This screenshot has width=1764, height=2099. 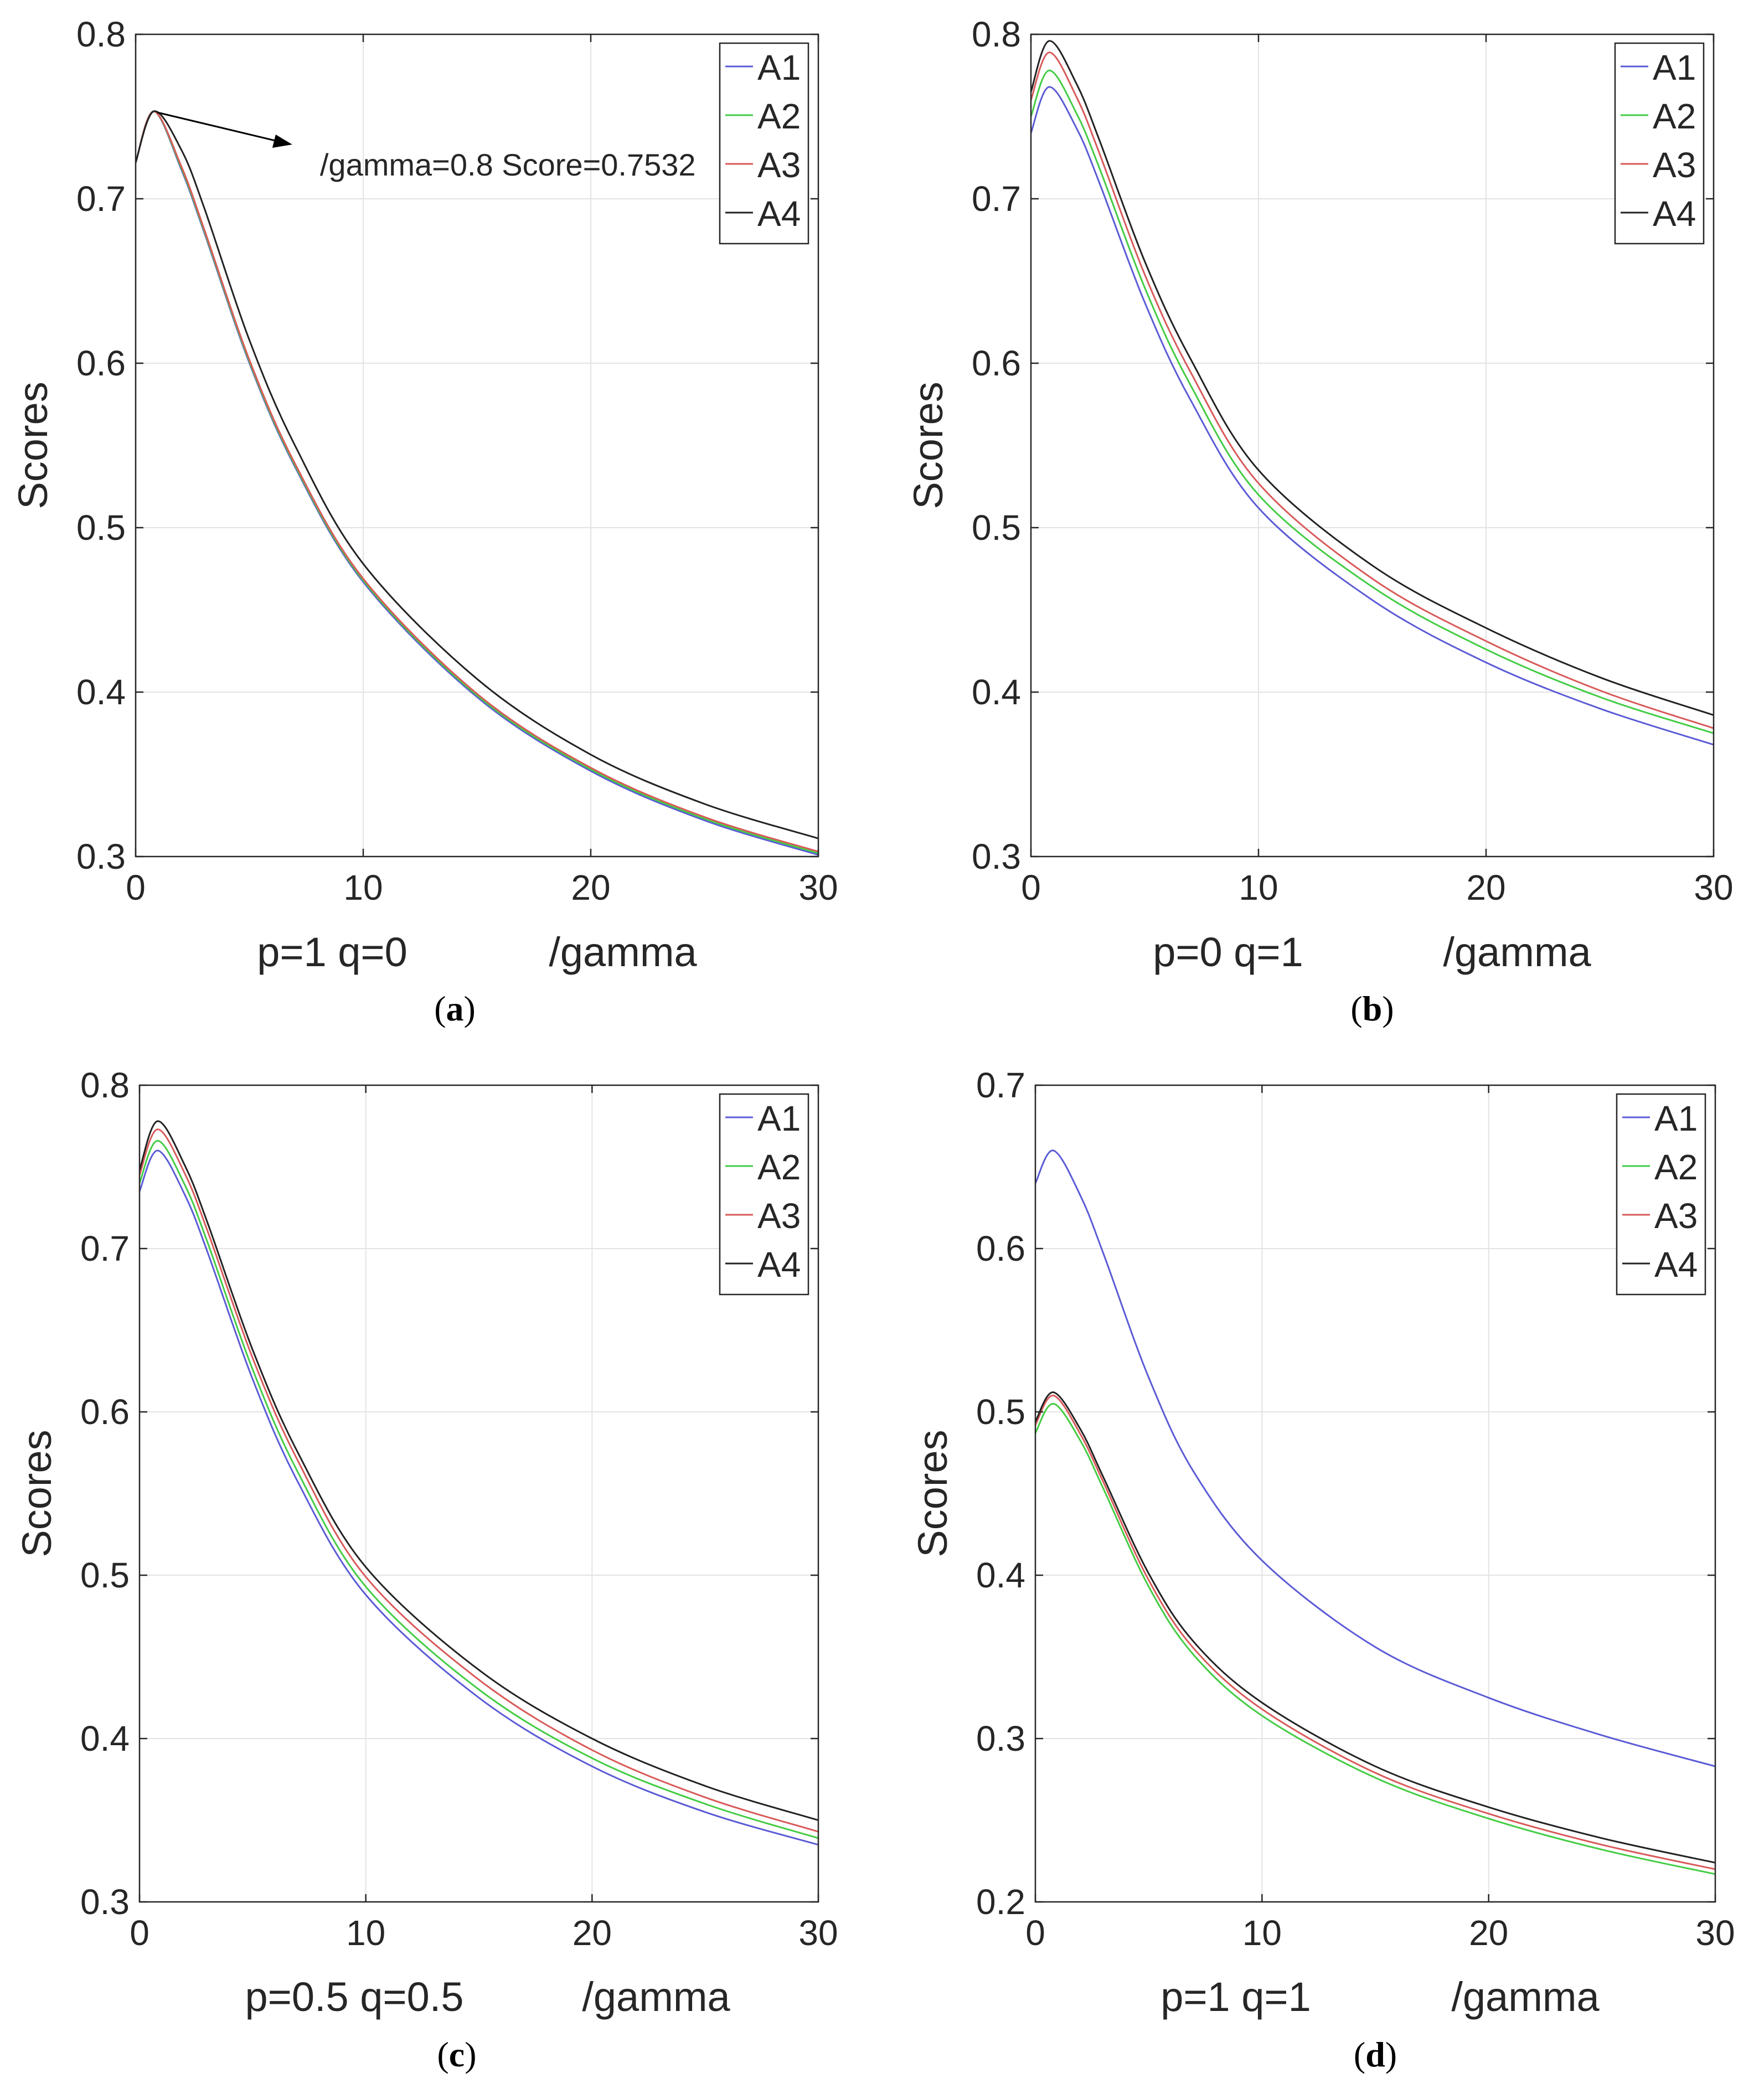 I want to click on panel-caption: (b), so click(x=1372, y=1008).